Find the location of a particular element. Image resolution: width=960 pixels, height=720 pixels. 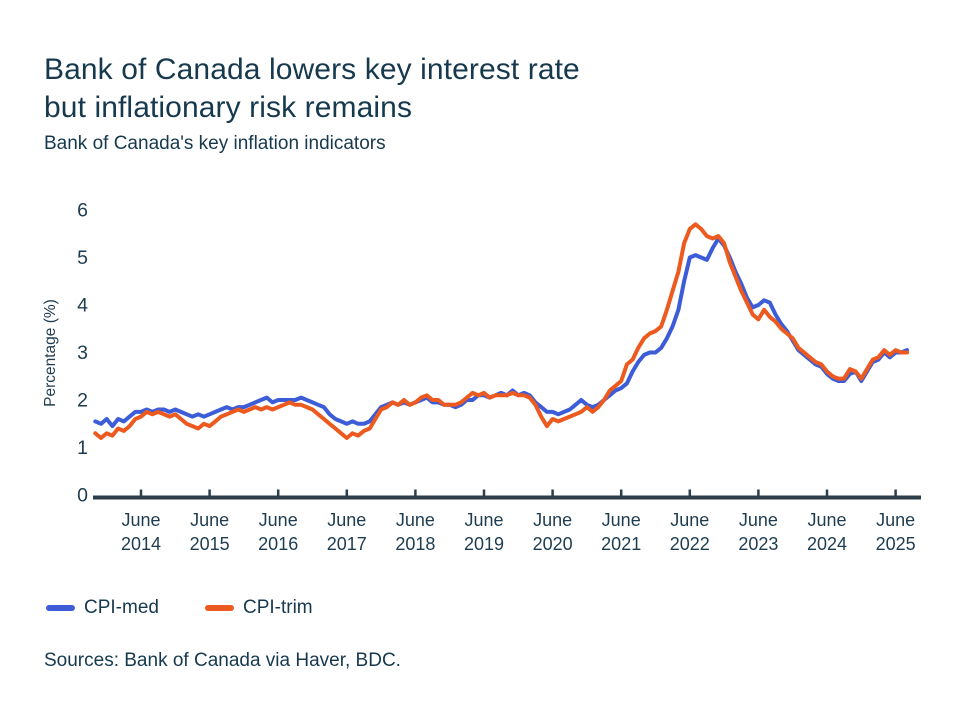

x-tick-year-label: 2017 is located at coordinates (347, 544).